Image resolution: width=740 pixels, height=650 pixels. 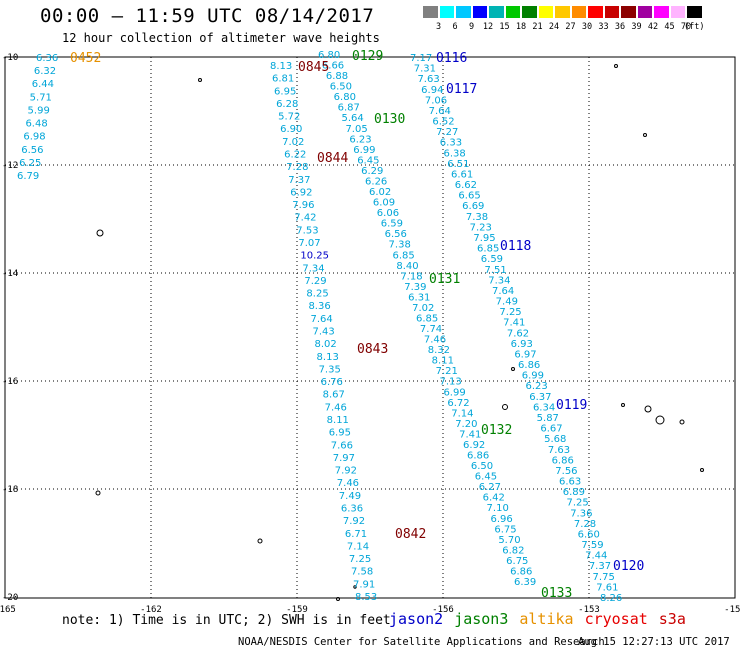 What do you see at coordinates (400, 245) in the screenshot?
I see `swh-reading: 7.38` at bounding box center [400, 245].